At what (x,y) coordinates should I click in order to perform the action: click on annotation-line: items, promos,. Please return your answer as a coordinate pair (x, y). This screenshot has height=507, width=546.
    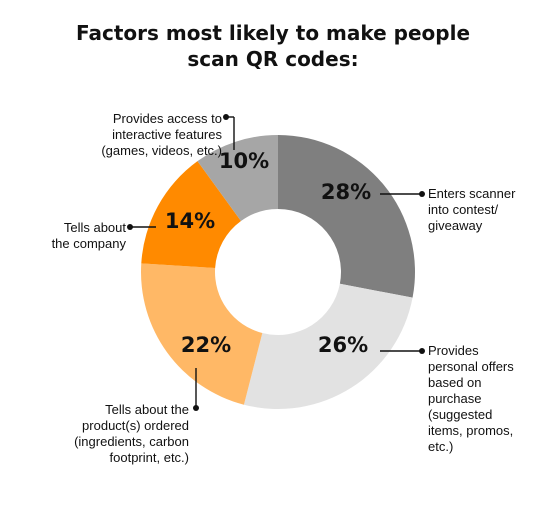
    Looking at the image, I should click on (470, 430).